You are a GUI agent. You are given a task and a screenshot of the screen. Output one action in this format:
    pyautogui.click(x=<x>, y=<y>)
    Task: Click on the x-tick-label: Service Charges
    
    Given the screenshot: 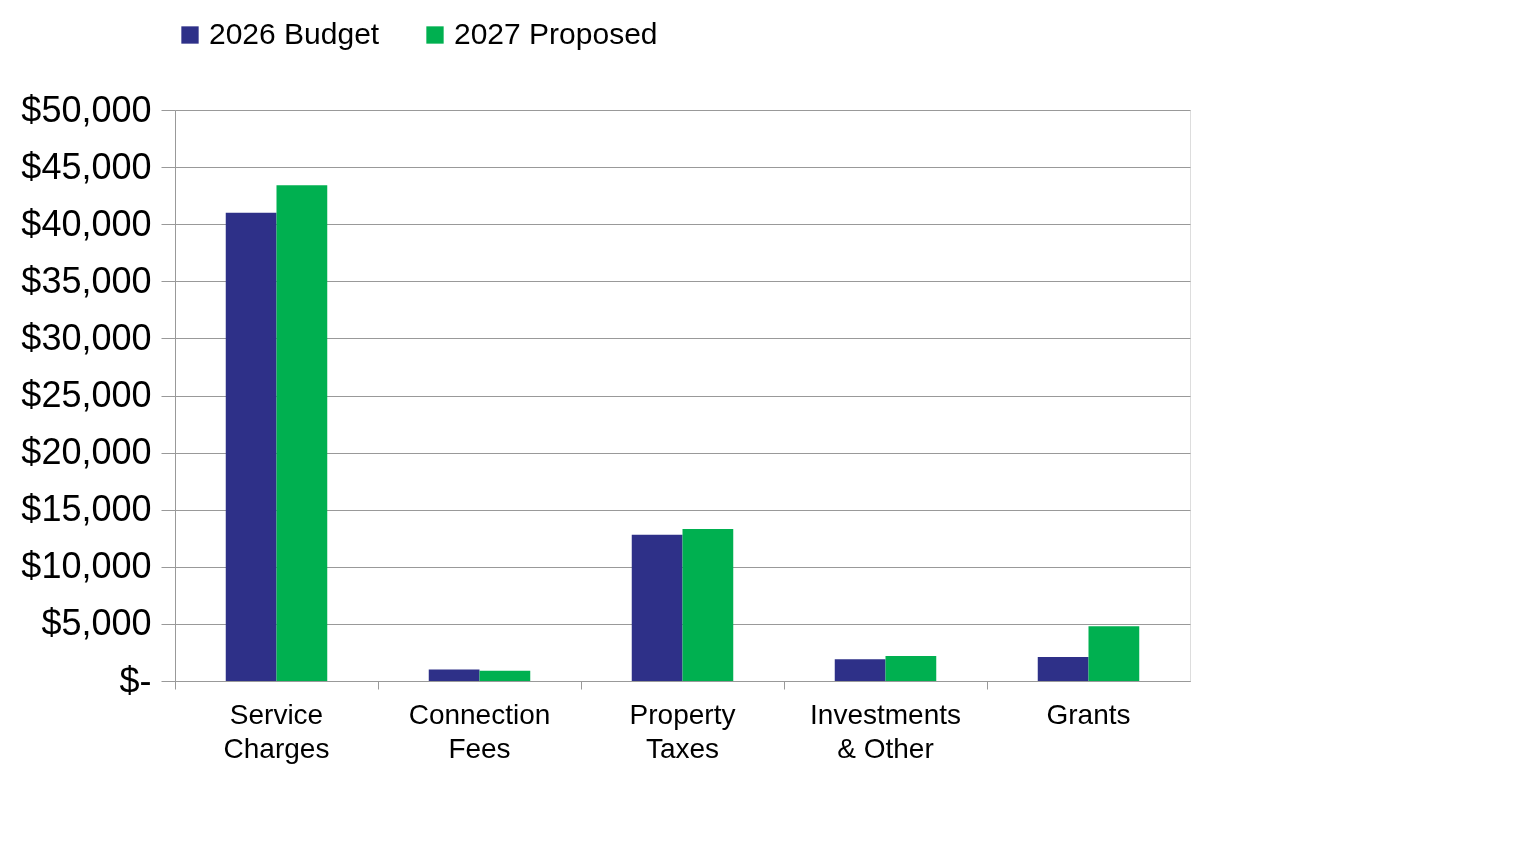 What is the action you would take?
    pyautogui.click(x=276, y=731)
    